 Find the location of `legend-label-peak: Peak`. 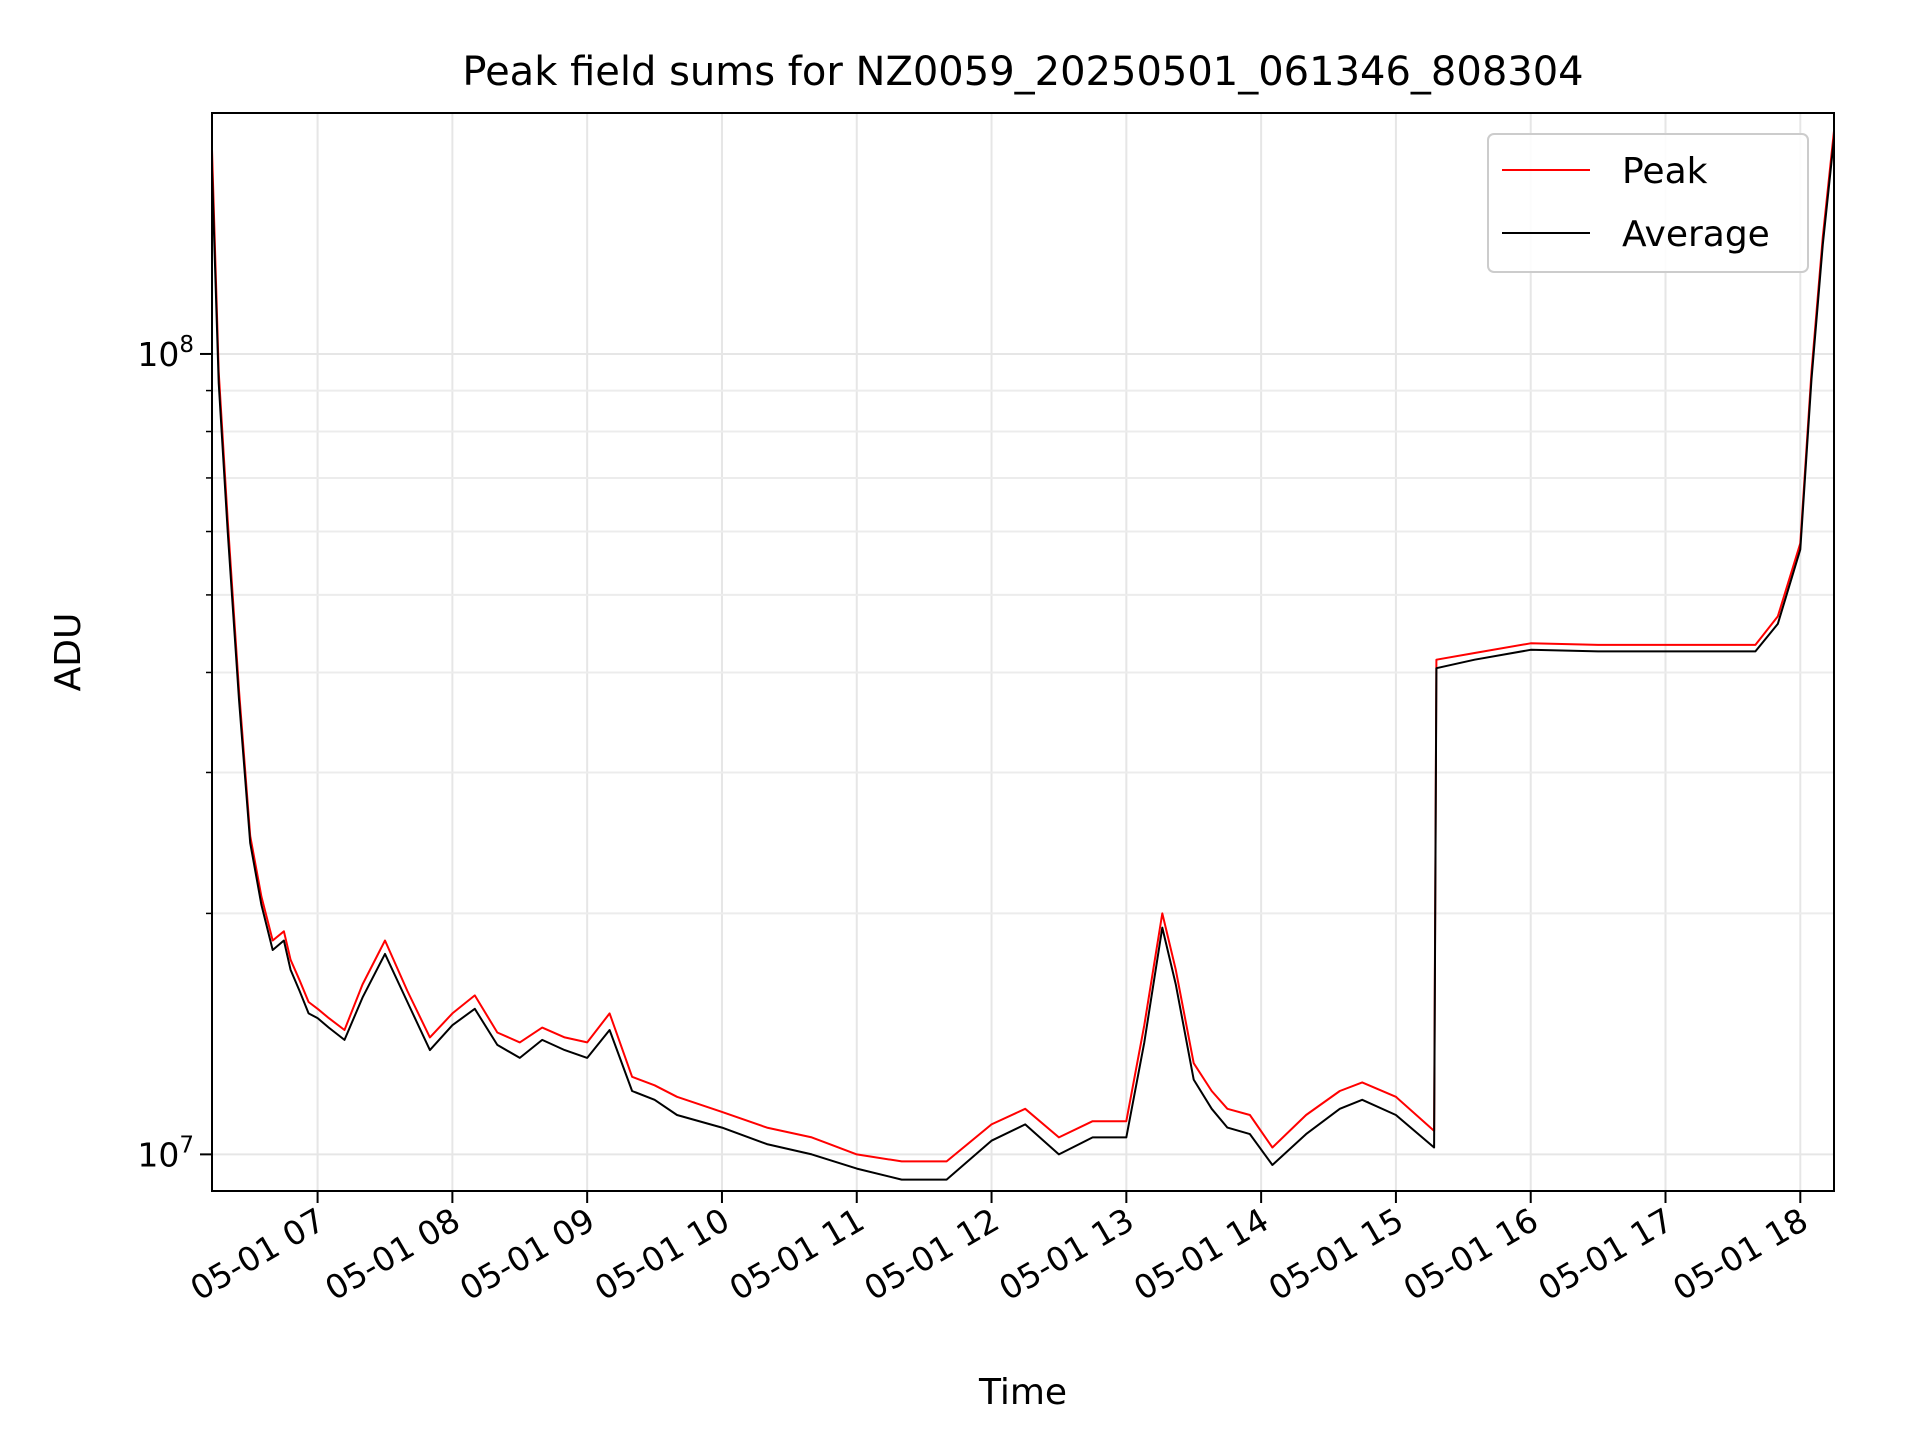

legend-label-peak: Peak is located at coordinates (1665, 171).